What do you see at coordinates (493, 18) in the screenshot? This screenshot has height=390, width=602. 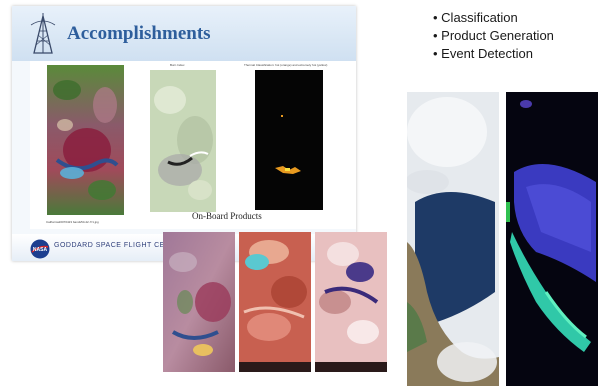 I see `bullet-item: Classification` at bounding box center [493, 18].